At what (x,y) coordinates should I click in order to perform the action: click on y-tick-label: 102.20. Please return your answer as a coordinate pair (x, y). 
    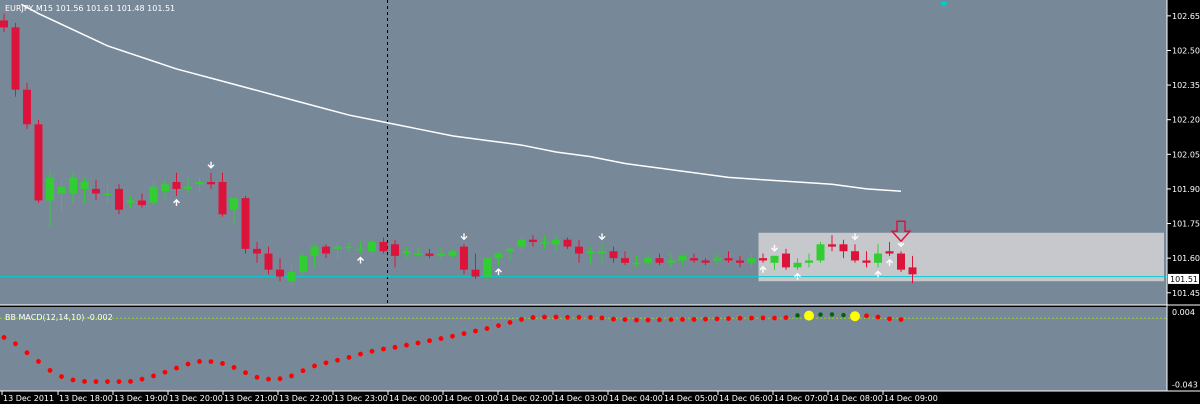
    Looking at the image, I should click on (1186, 120).